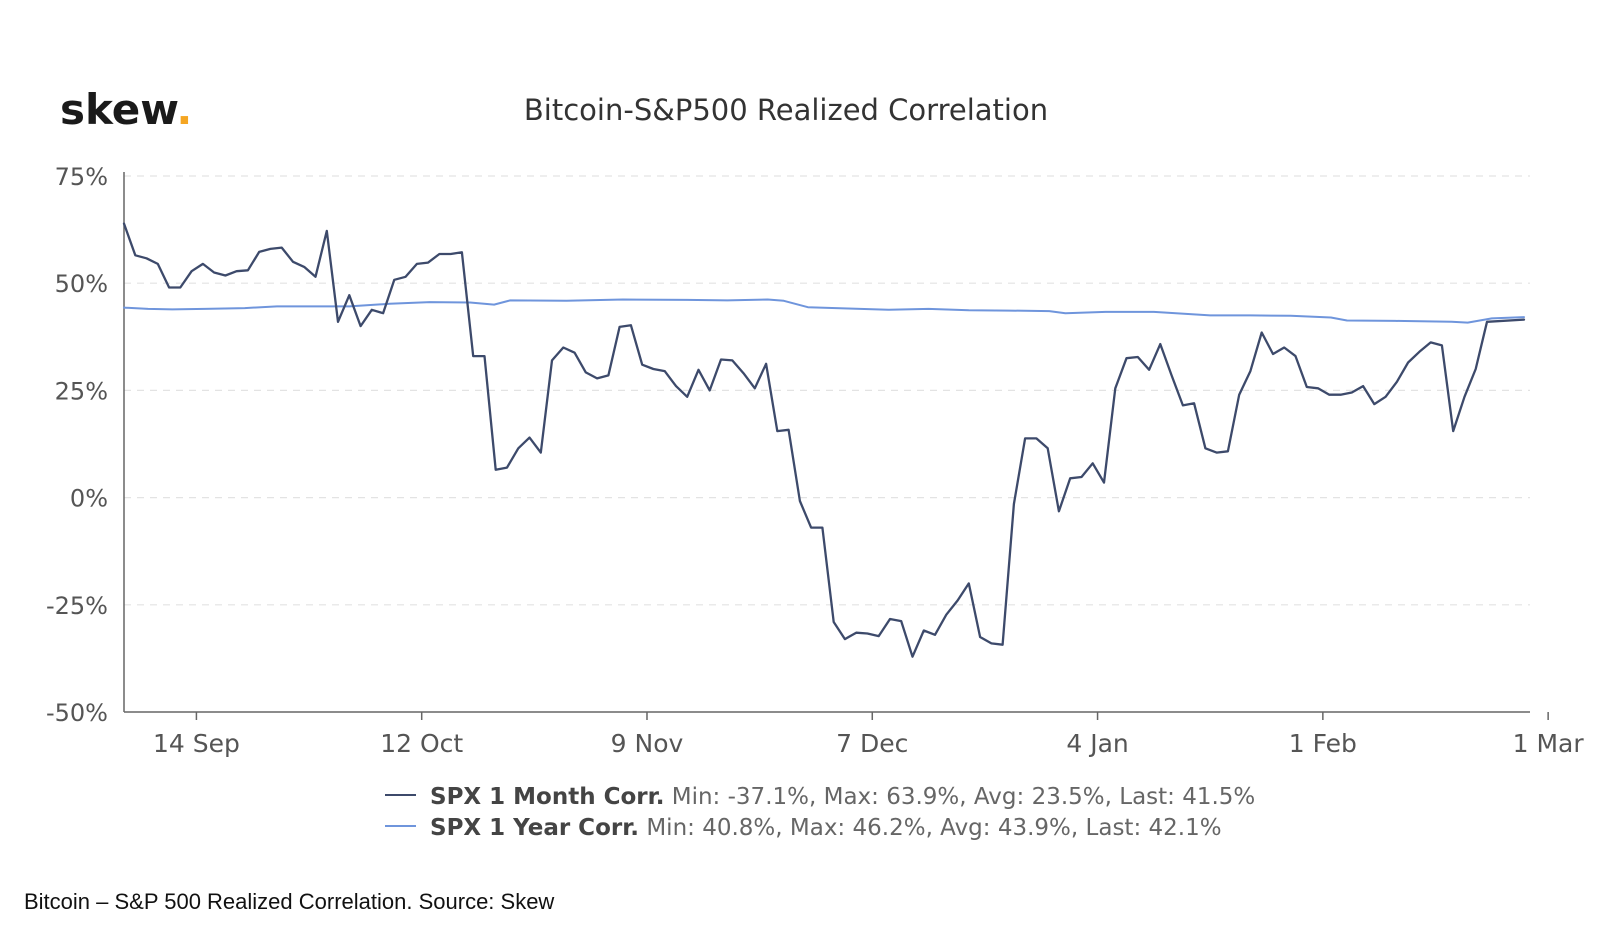  I want to click on x-tick-label: 12 Oct, so click(421, 743).